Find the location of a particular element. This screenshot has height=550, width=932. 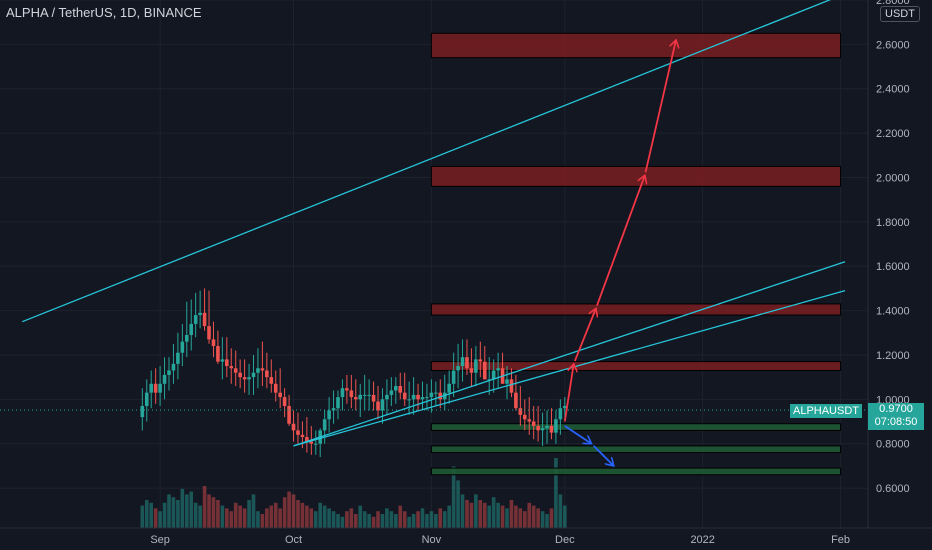

price-tick-label: 1.8000 is located at coordinates (893, 223).